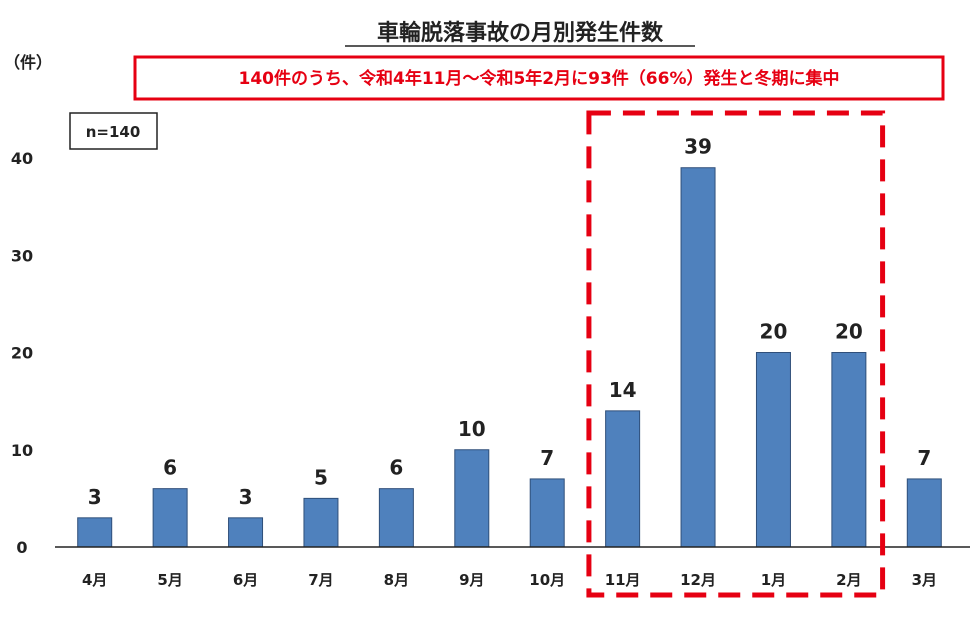  I want to click on y-tick-label: 20, so click(22, 353).